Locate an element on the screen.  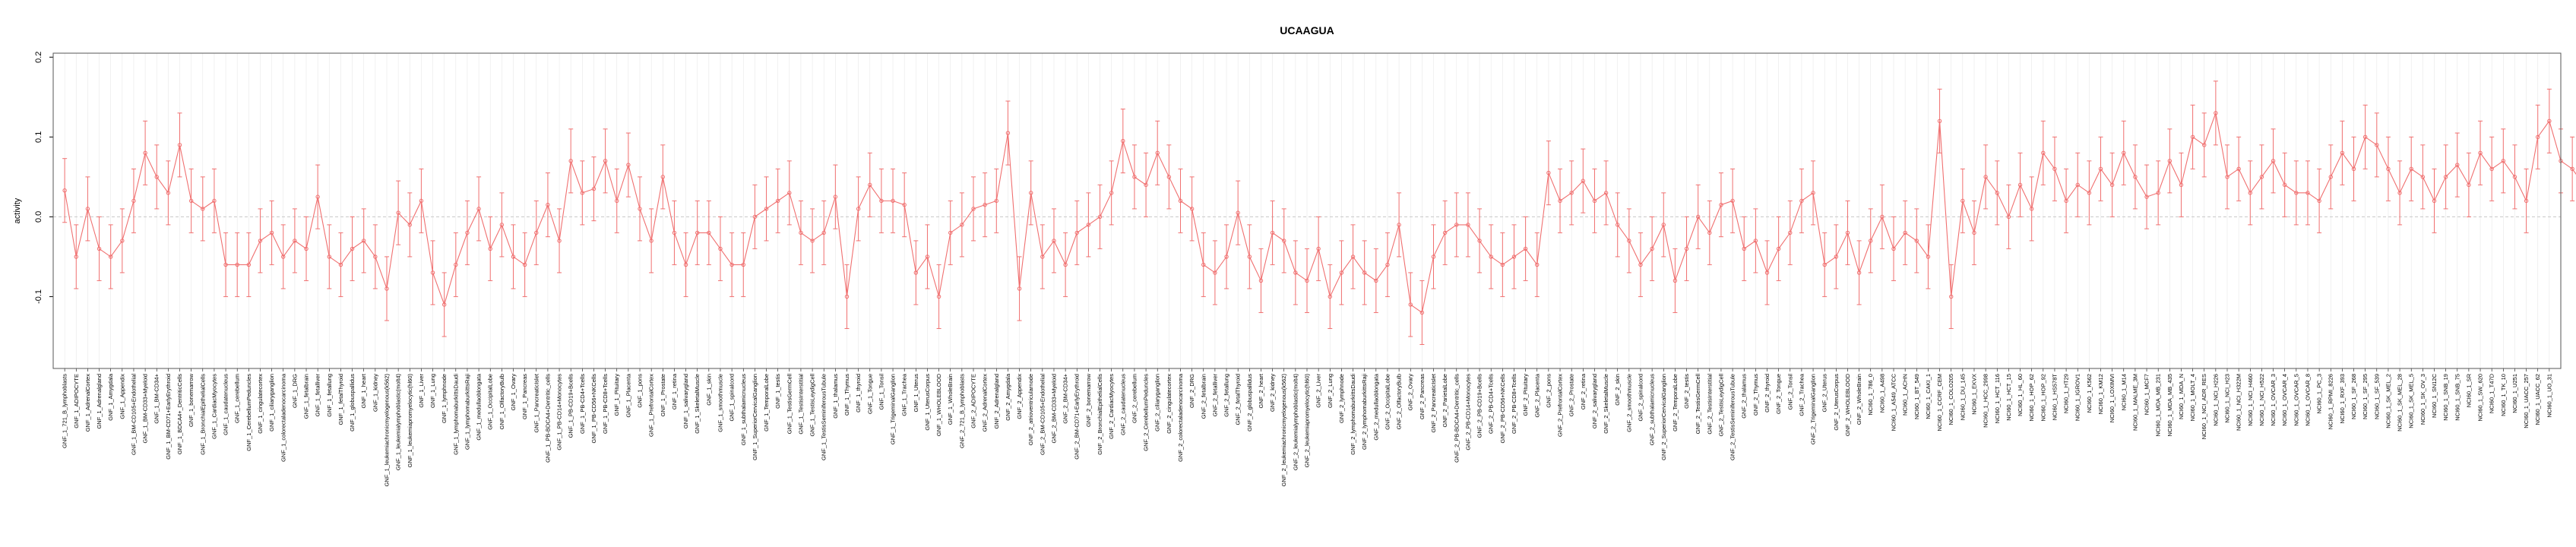
x-tick-label: NCI60_1_OVCAR_4 is located at coordinates (2284, 400).